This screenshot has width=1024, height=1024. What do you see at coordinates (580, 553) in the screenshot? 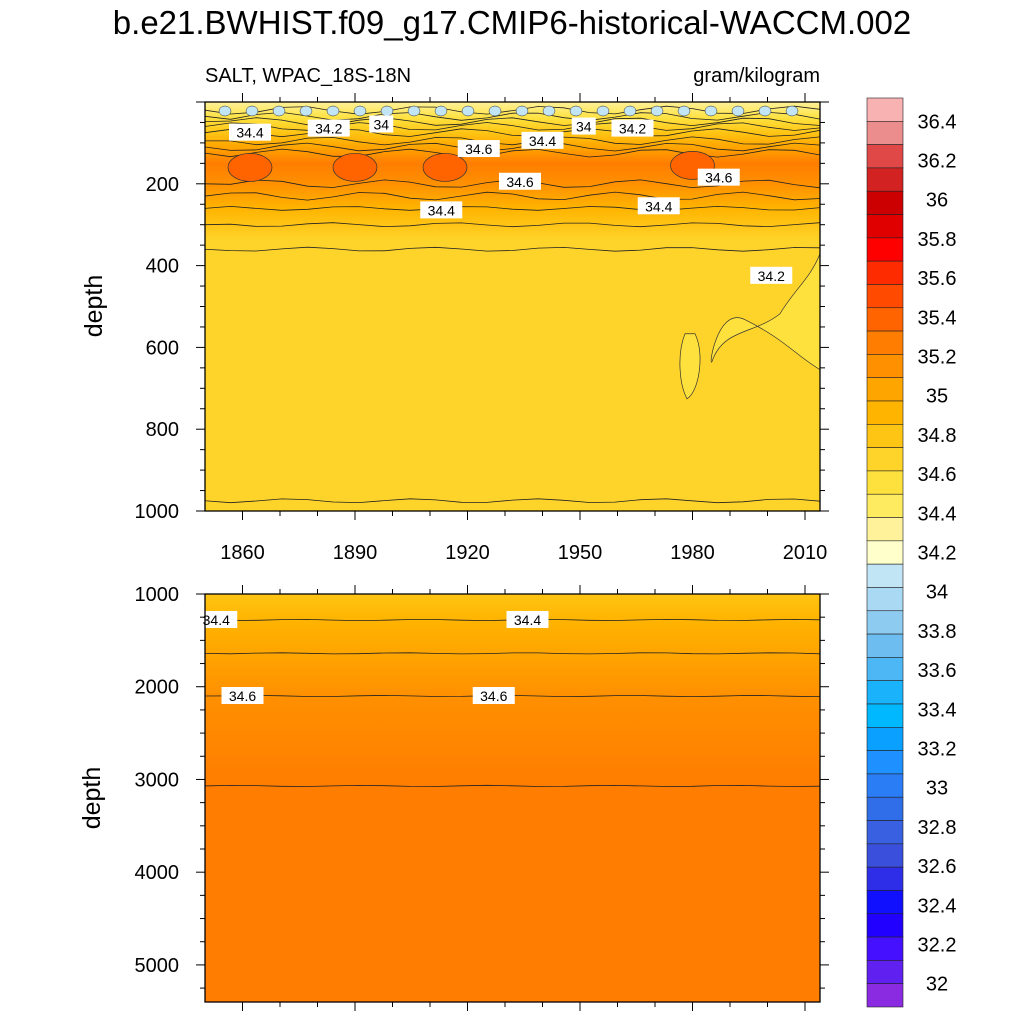
I see `x-tick-label: 1950` at bounding box center [580, 553].